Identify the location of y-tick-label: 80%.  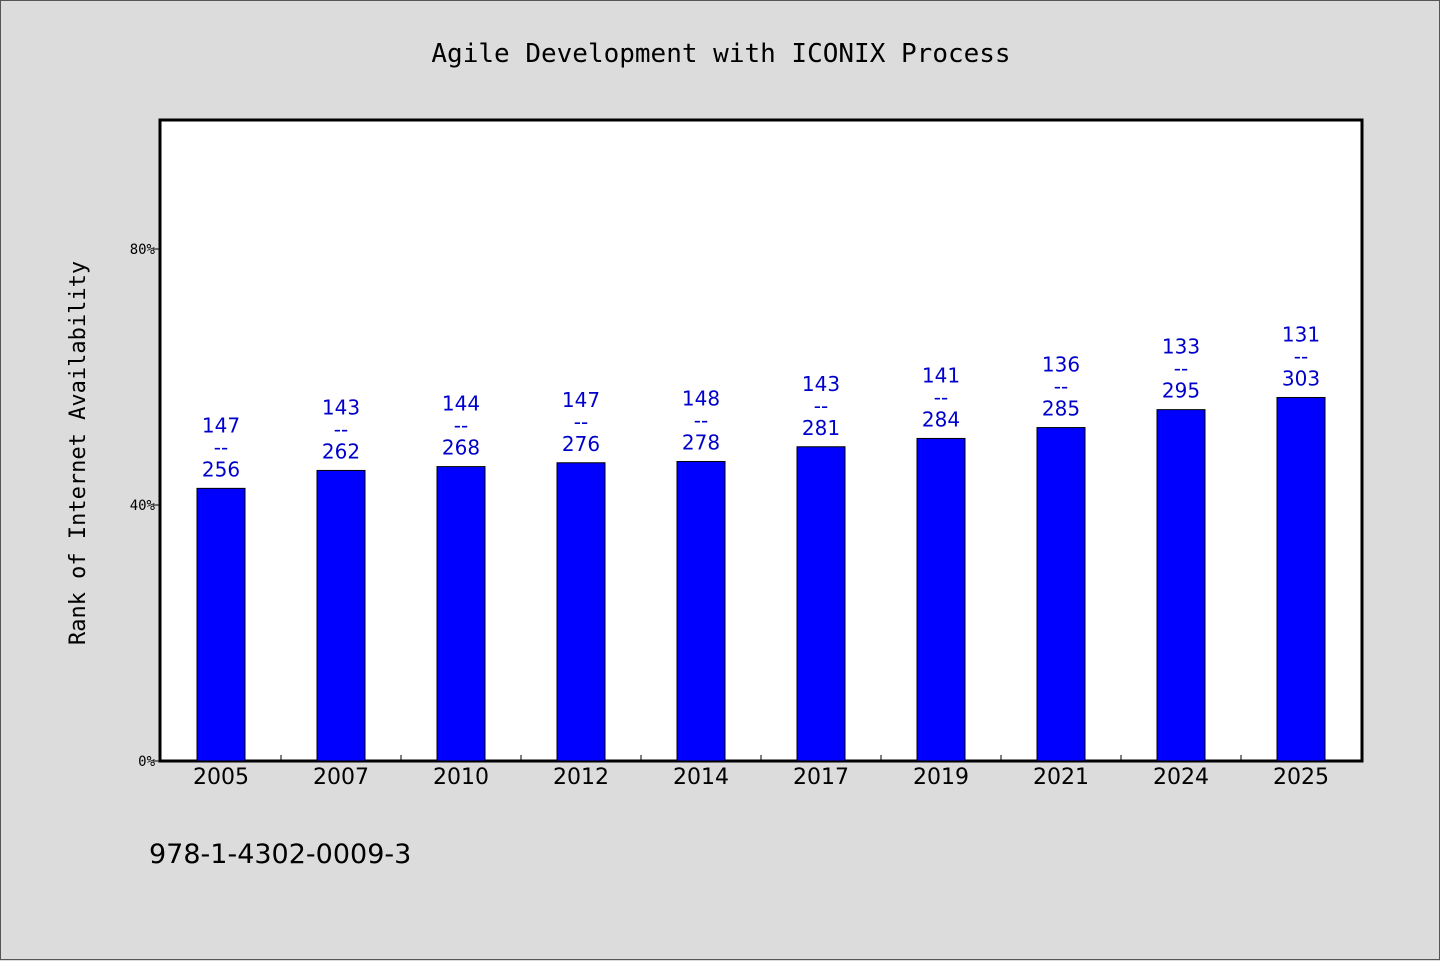
(143, 250).